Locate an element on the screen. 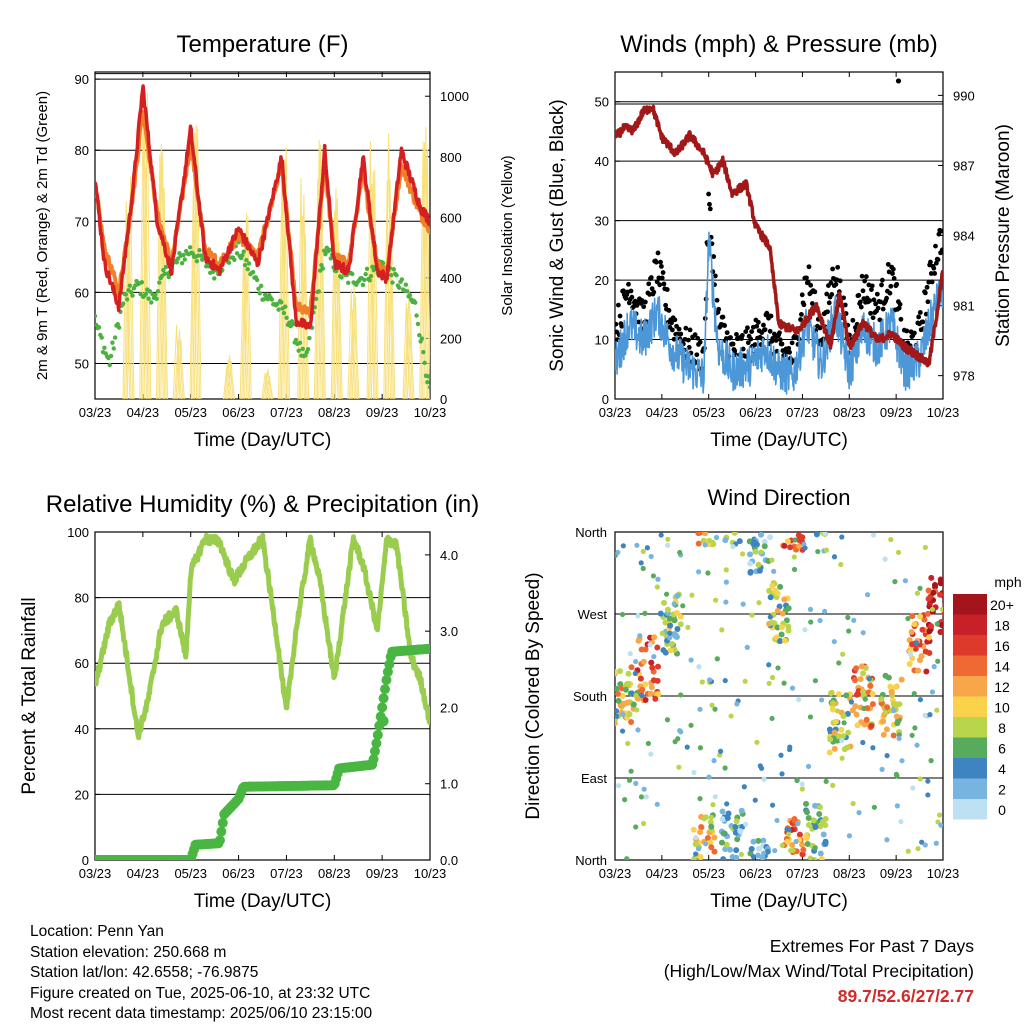 This screenshot has height=1025, width=1024. wind-ytick-label: 50 is located at coordinates (602, 102).